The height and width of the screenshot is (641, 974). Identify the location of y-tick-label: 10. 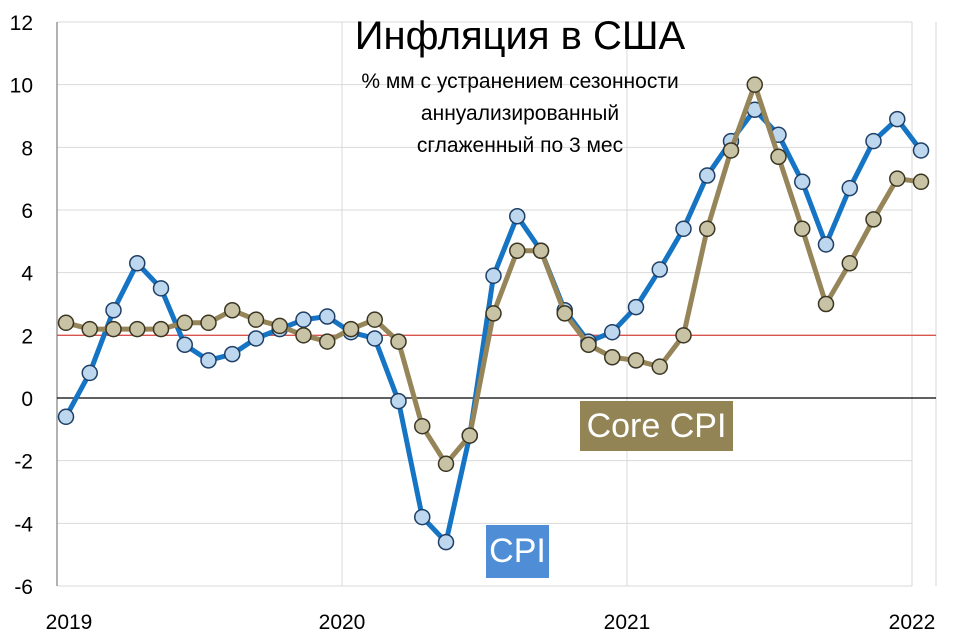
(21, 86).